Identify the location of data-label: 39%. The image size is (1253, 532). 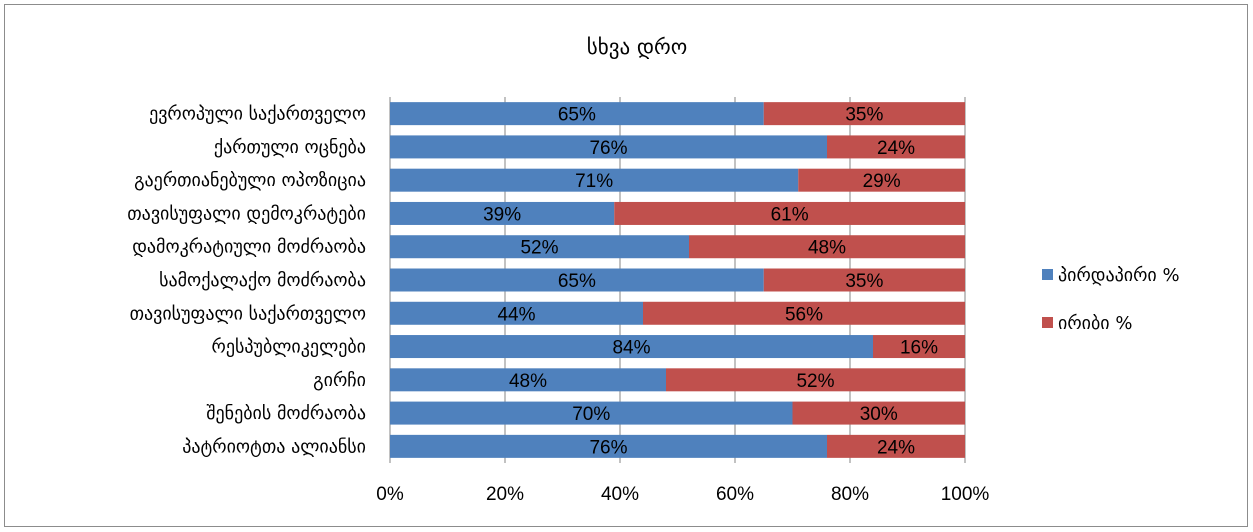
(502, 214).